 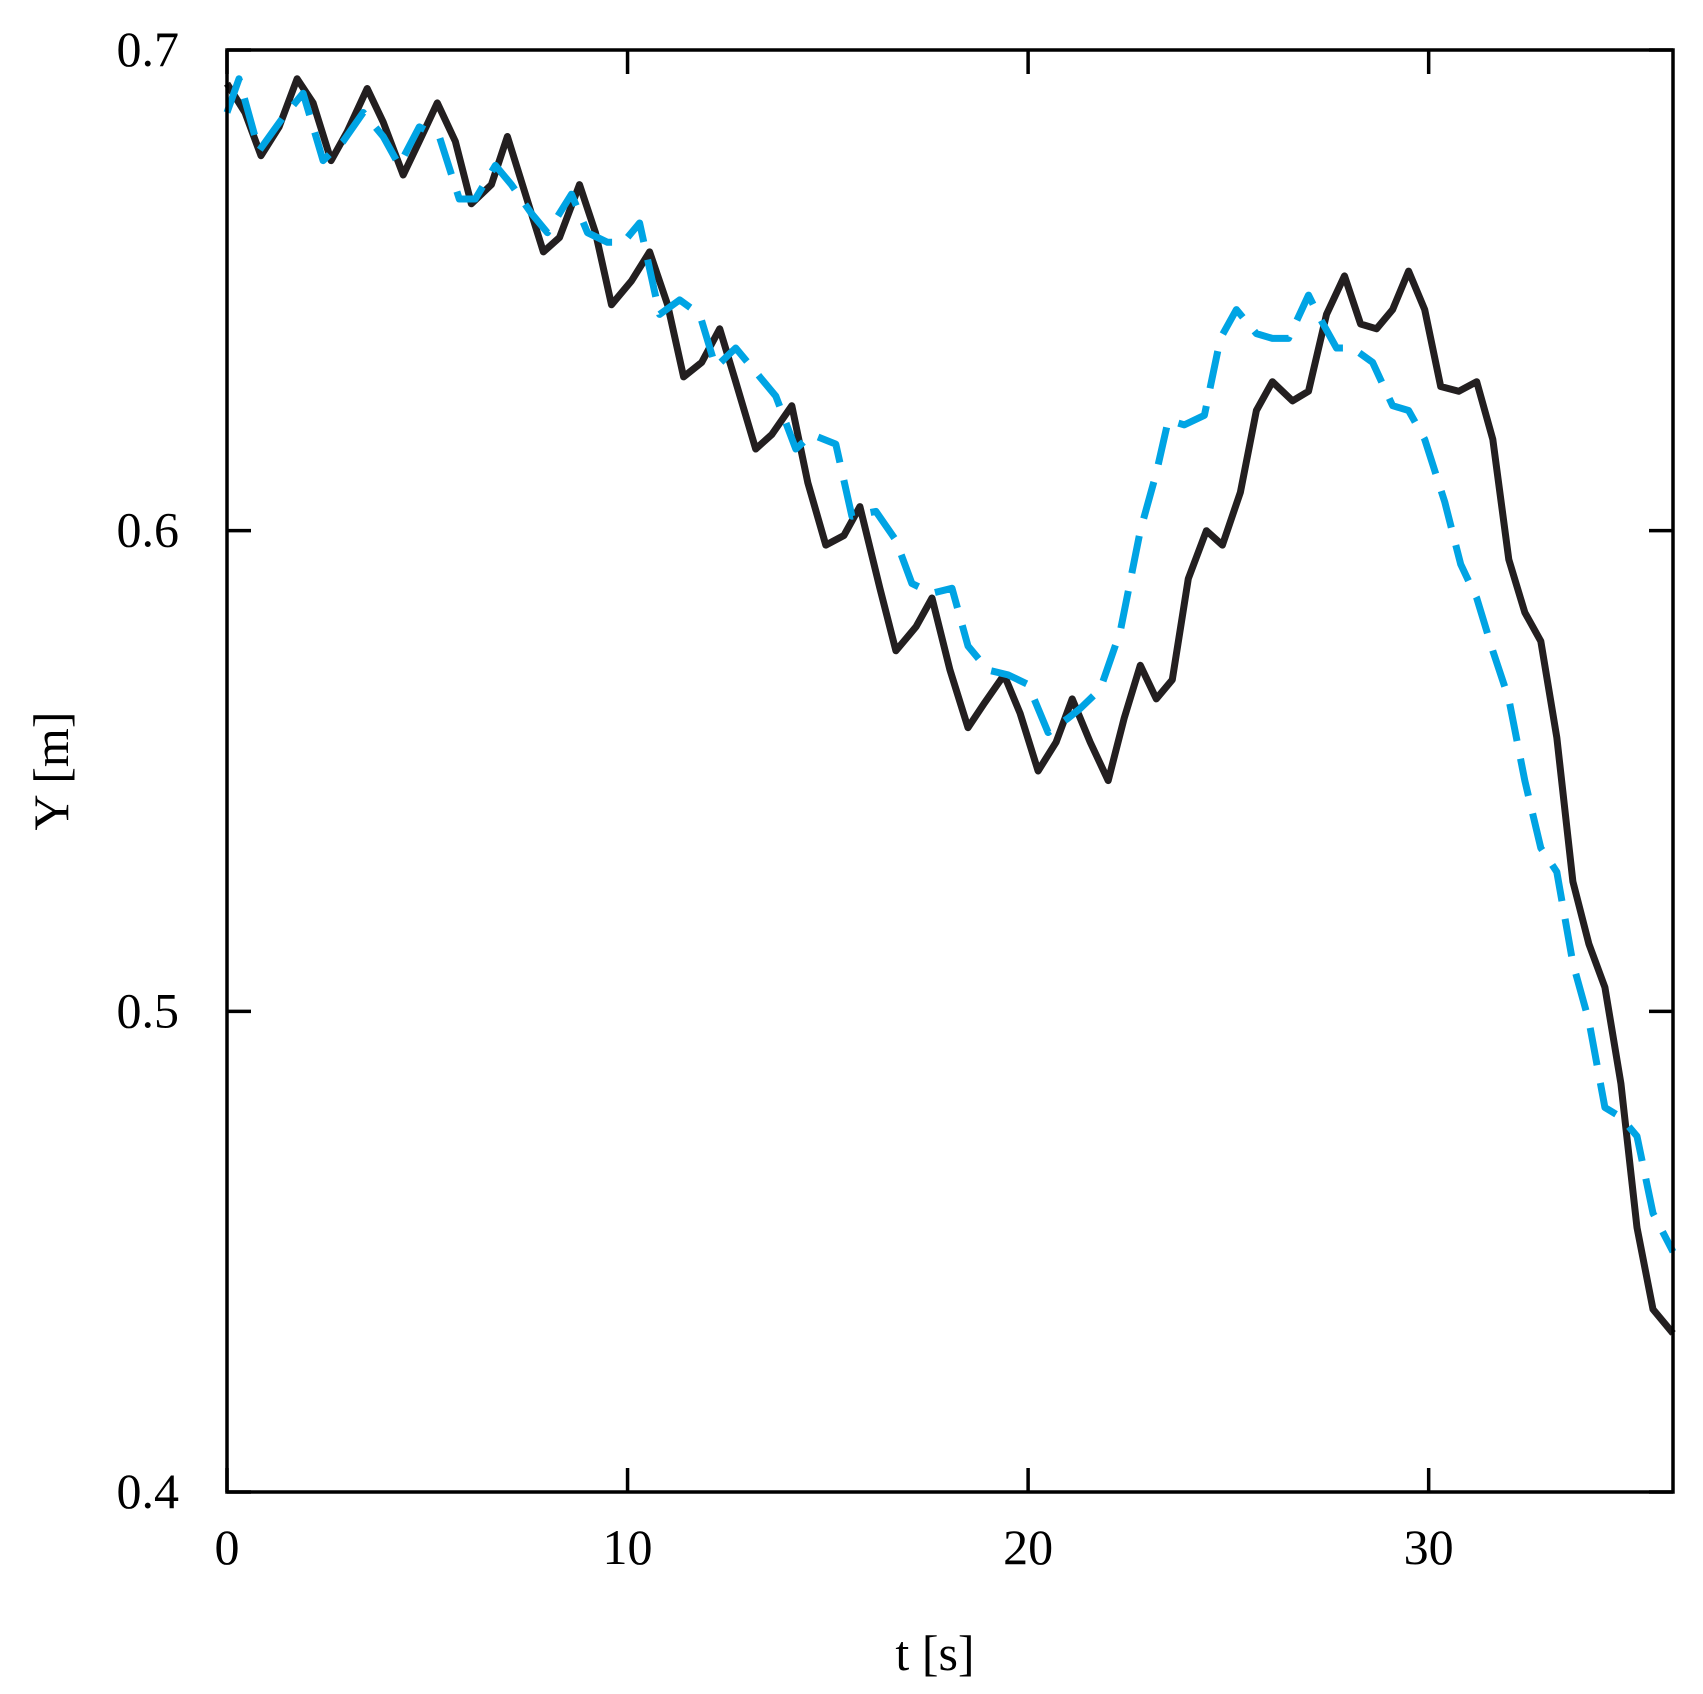 What do you see at coordinates (1028, 1547) in the screenshot?
I see `x-tick-label: 20` at bounding box center [1028, 1547].